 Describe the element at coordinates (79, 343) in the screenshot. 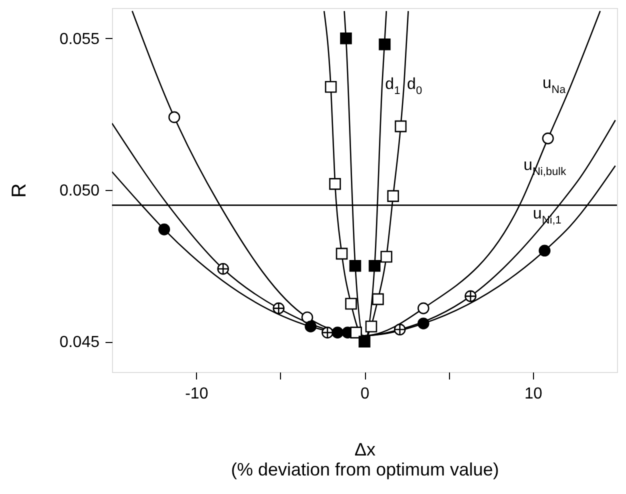

I see `y-tick-label: 0.045` at that location.